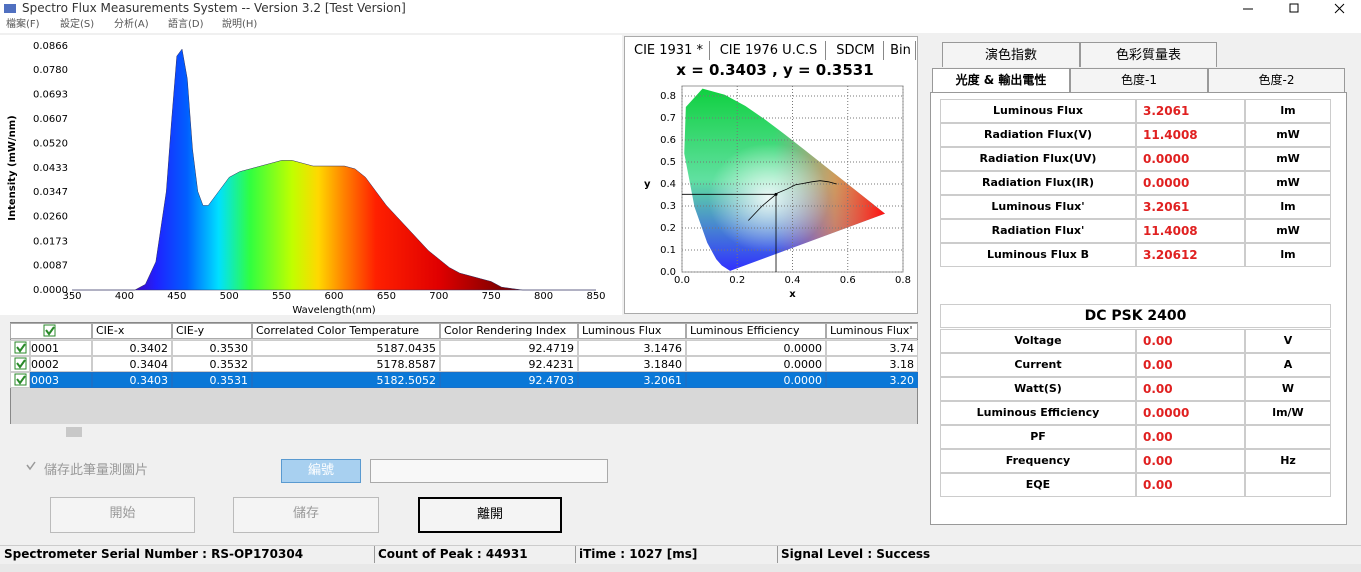  Describe the element at coordinates (124, 296) in the screenshot. I see `x-tick-label: 400` at that location.